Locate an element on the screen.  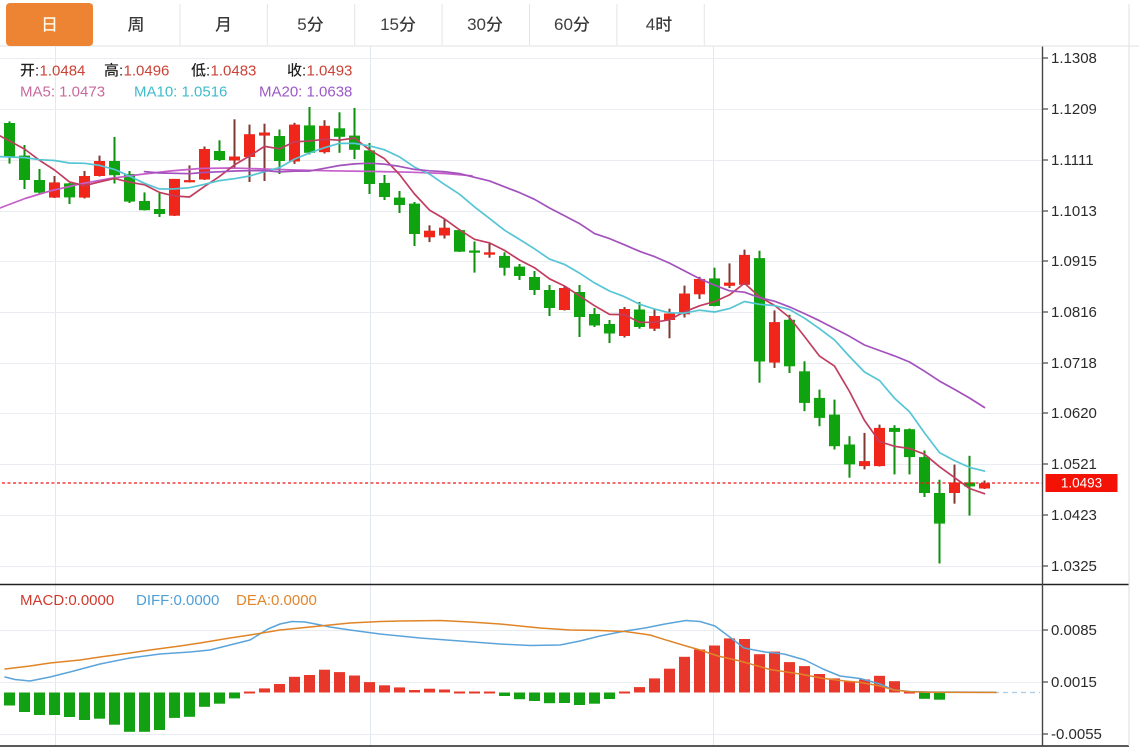
svg-text: 1.1209 is located at coordinates (1074, 109).